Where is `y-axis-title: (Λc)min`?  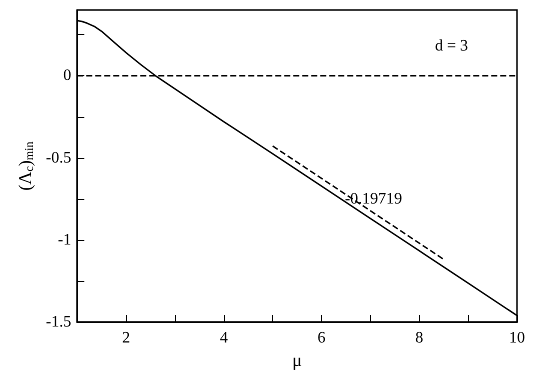
y-axis-title: (Λc)min is located at coordinates (25, 166).